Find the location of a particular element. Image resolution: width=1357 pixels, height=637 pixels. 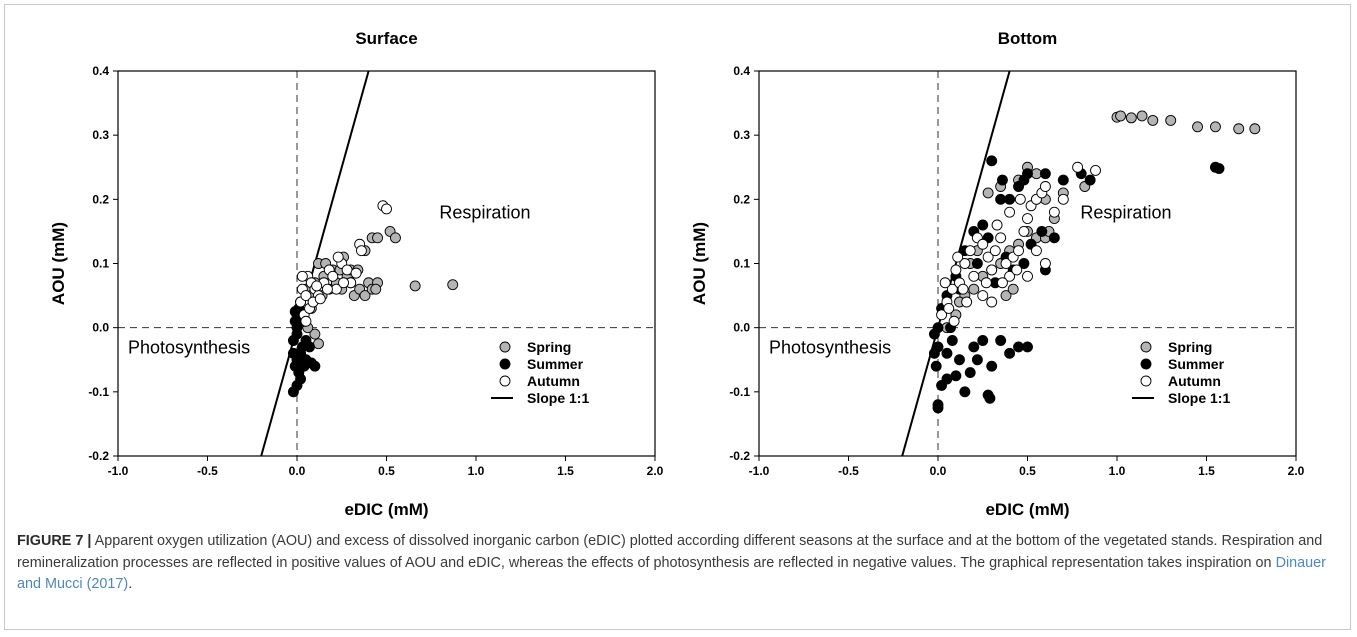

legend-label: Autumn is located at coordinates (1194, 381).